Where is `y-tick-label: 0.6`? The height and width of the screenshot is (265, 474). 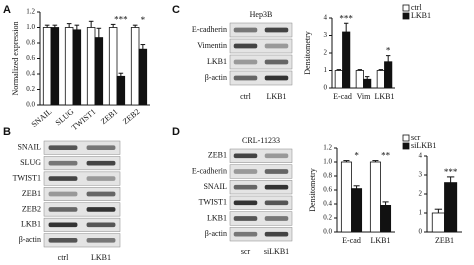
y-tick-label: 0.6 is located at coordinates (30, 58).